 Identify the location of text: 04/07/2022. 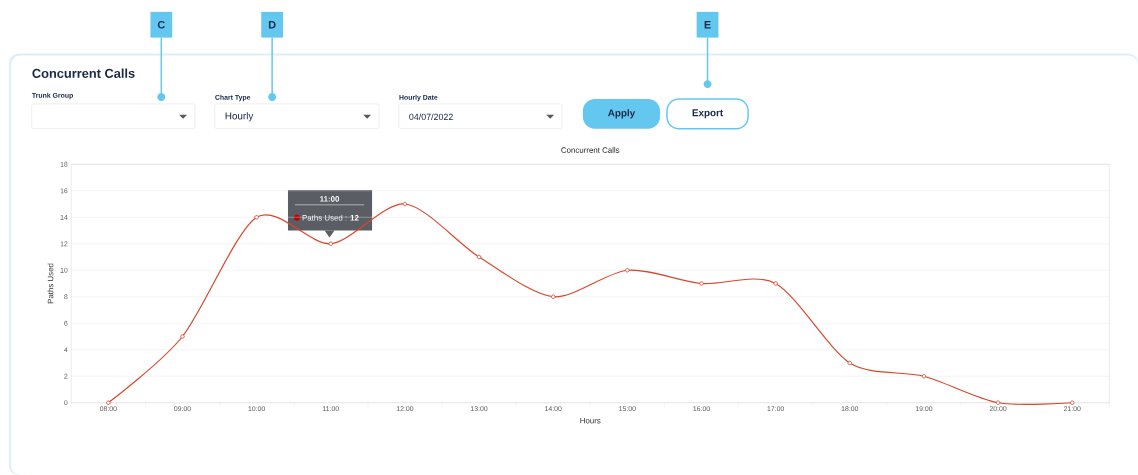
(431, 117).